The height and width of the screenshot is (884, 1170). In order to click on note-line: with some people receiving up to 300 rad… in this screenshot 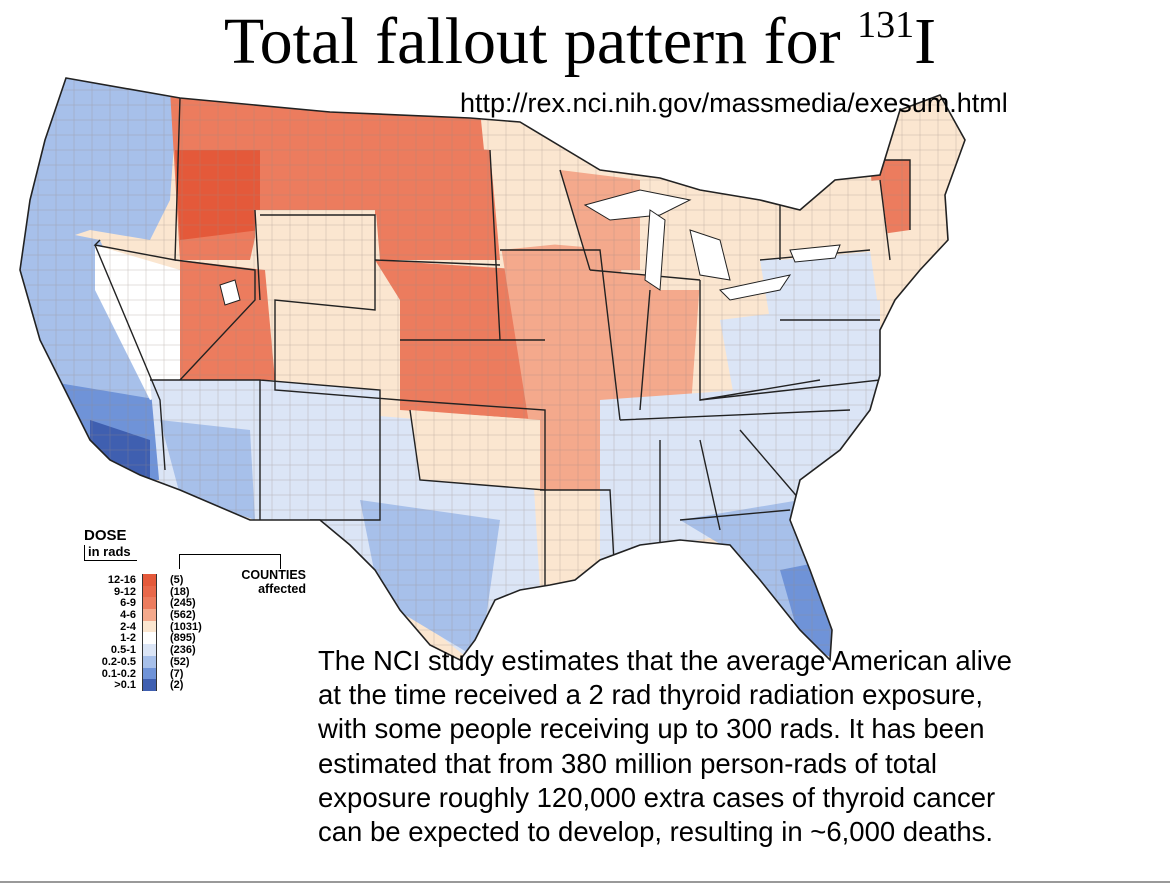, I will do `click(651, 729)`.